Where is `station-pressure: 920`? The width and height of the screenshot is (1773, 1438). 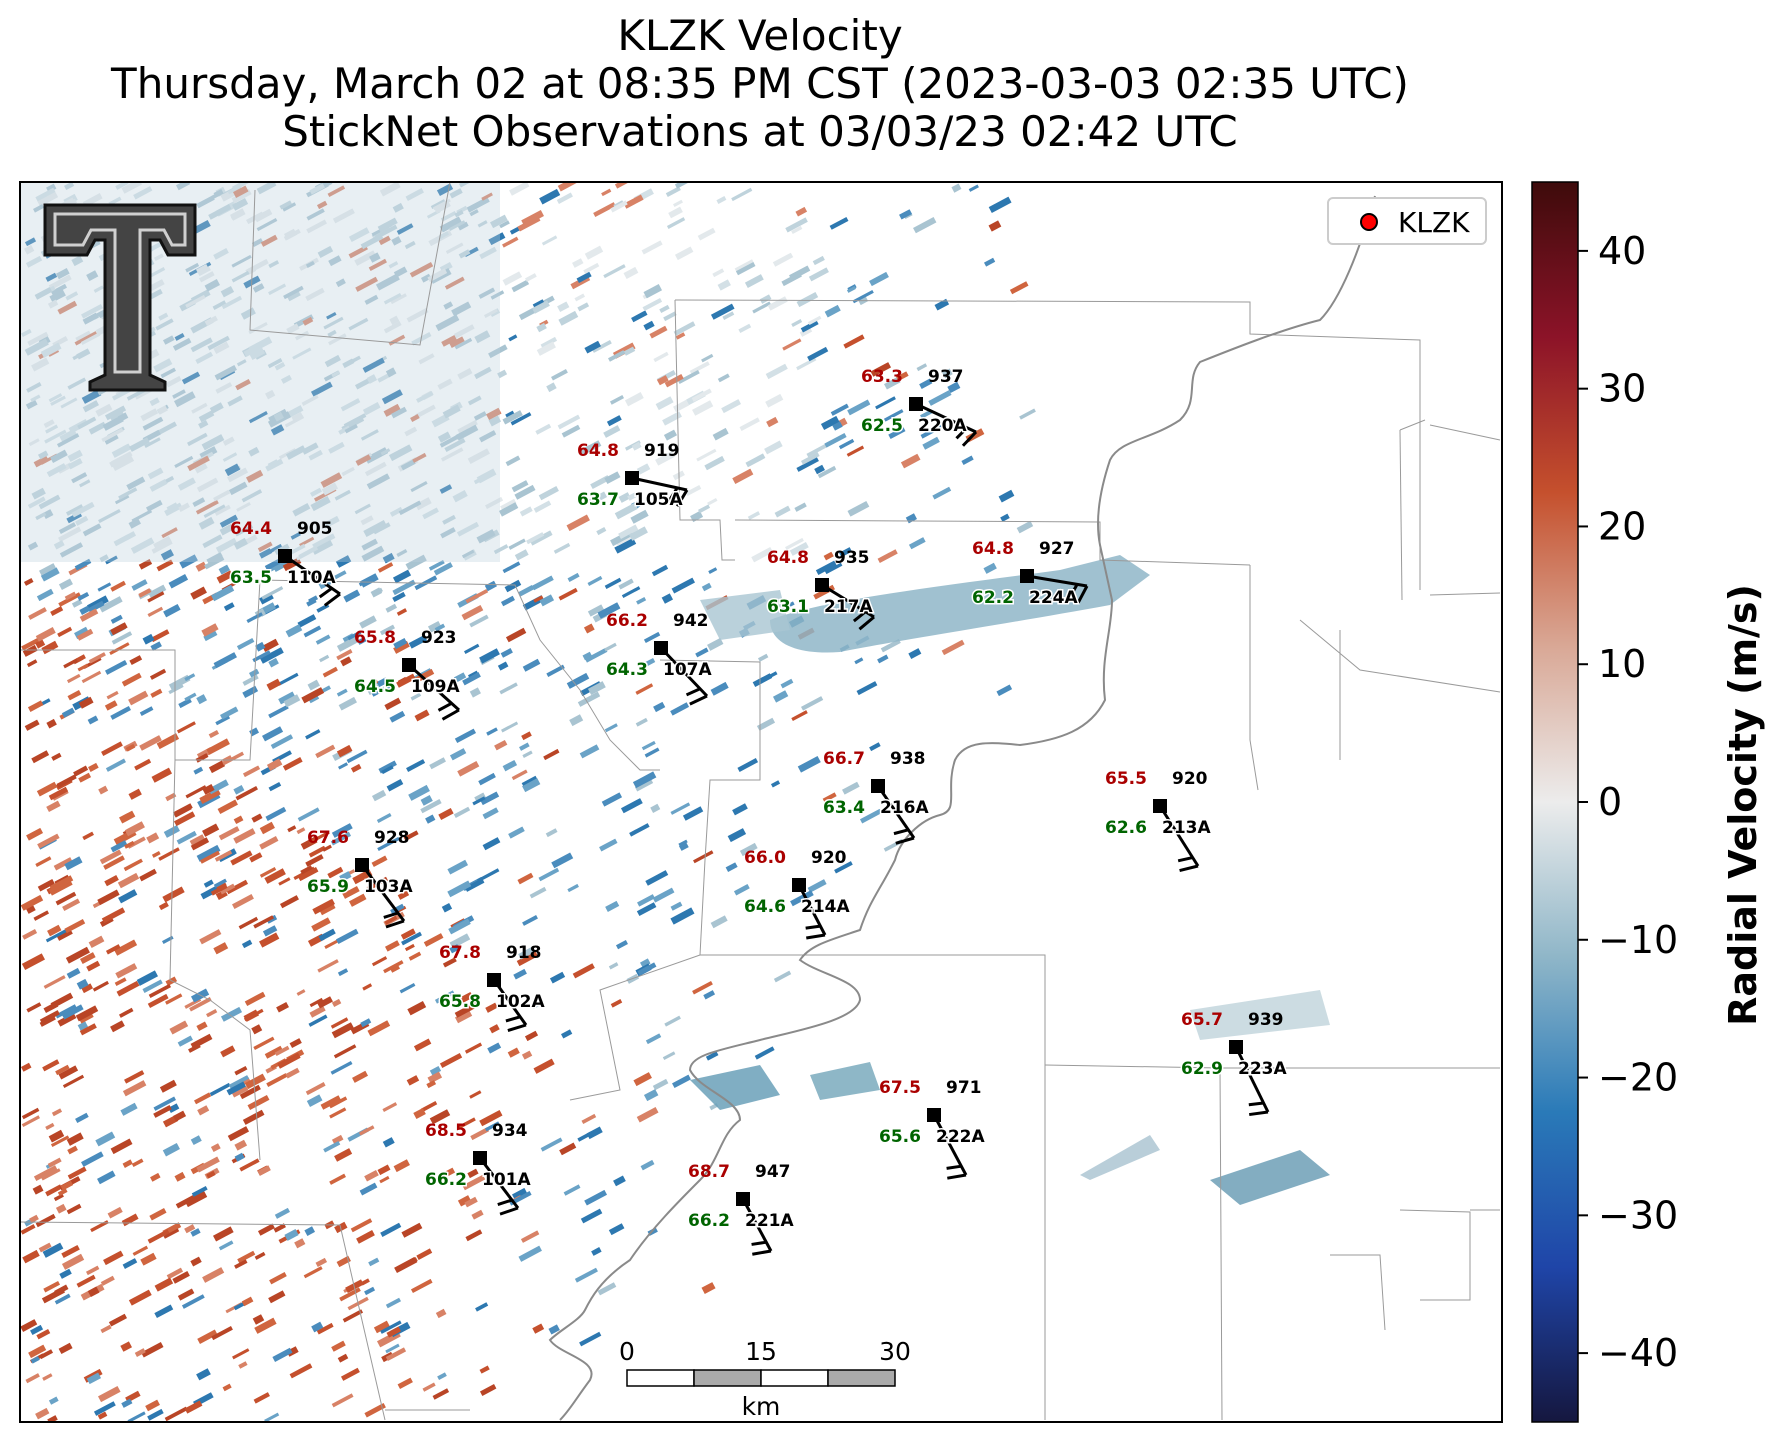
station-pressure: 920 is located at coordinates (829, 858).